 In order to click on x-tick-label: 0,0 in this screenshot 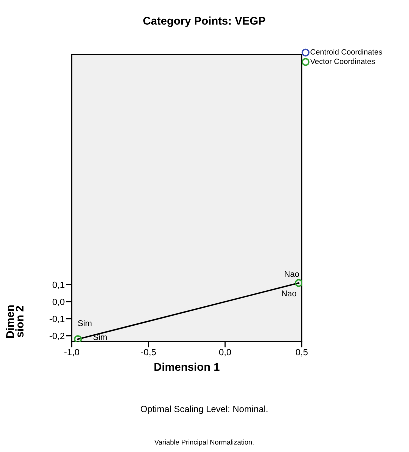, I will do `click(225, 353)`.